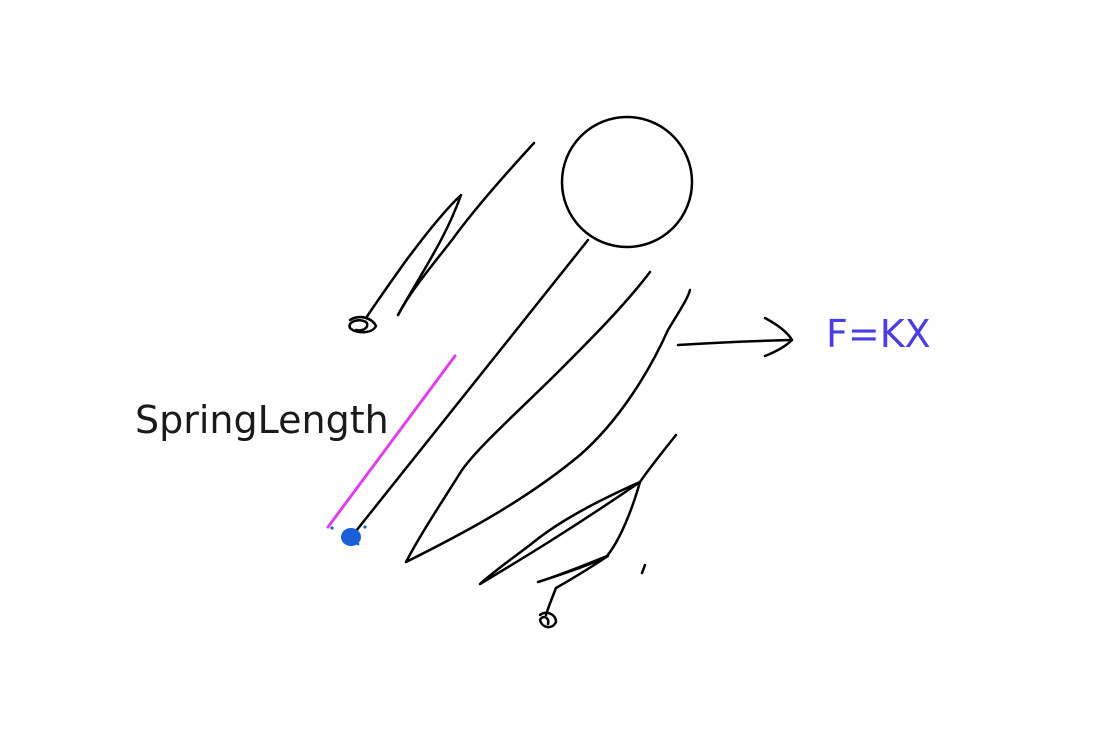 This screenshot has width=1096, height=738. I want to click on scribble-upper, so click(363, 324).